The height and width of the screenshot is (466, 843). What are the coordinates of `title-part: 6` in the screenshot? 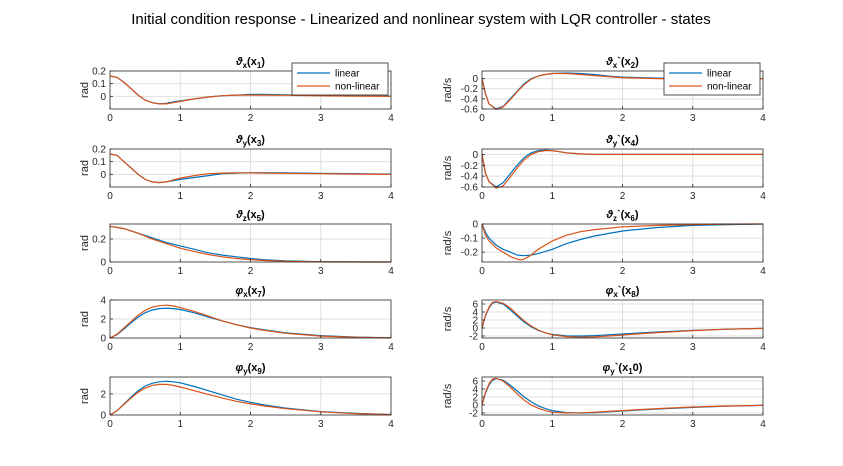 It's located at (632, 218).